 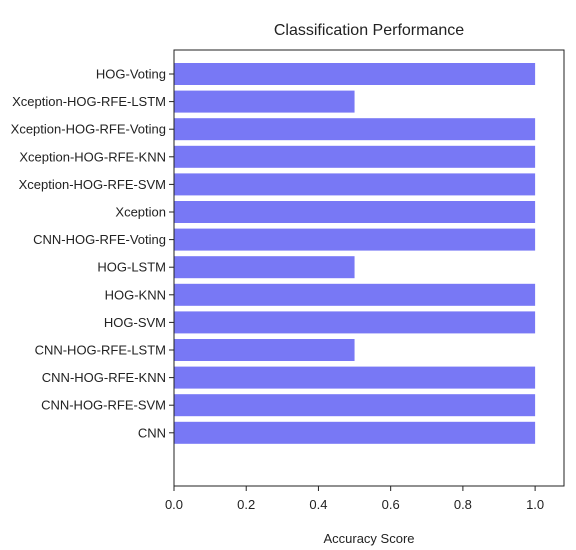 What do you see at coordinates (99, 239) in the screenshot?
I see `y-tick-label: CNN-HOG-RFE-Voting` at bounding box center [99, 239].